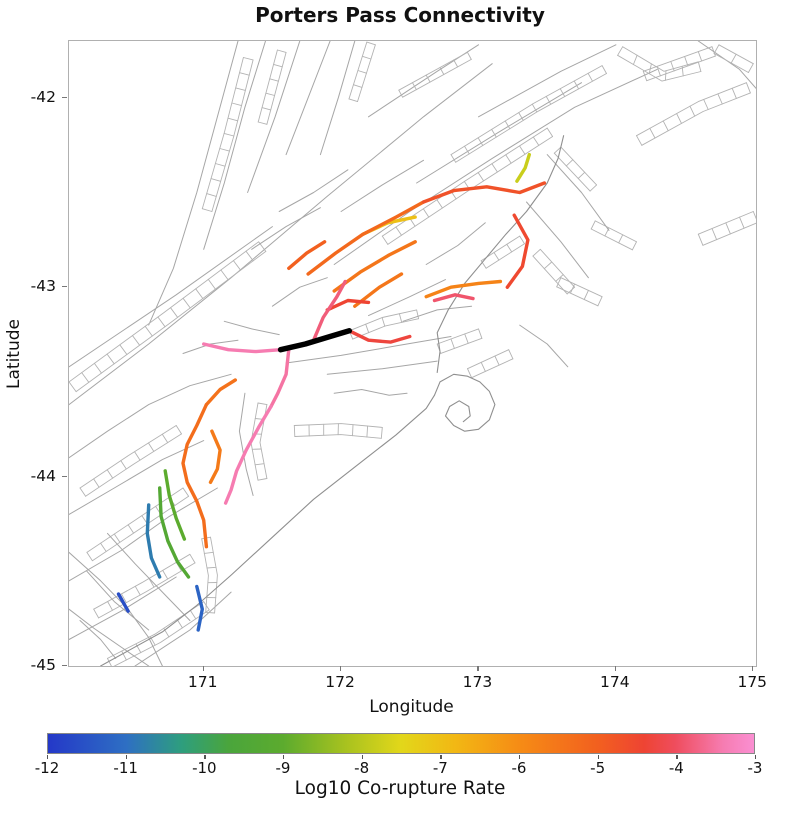  What do you see at coordinates (64, 287) in the screenshot?
I see `y-tick` at bounding box center [64, 287].